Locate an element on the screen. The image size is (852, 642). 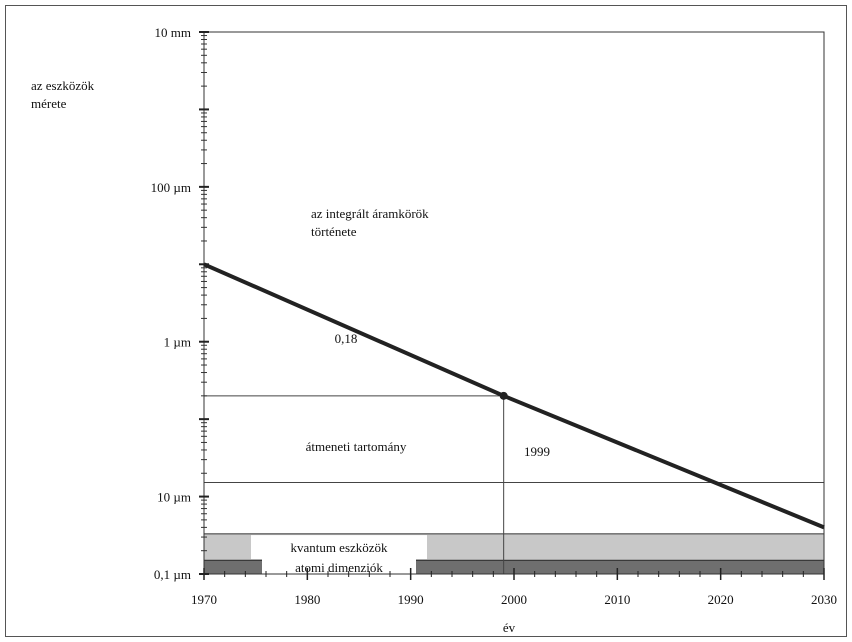
marker-point is located at coordinates (503, 395).